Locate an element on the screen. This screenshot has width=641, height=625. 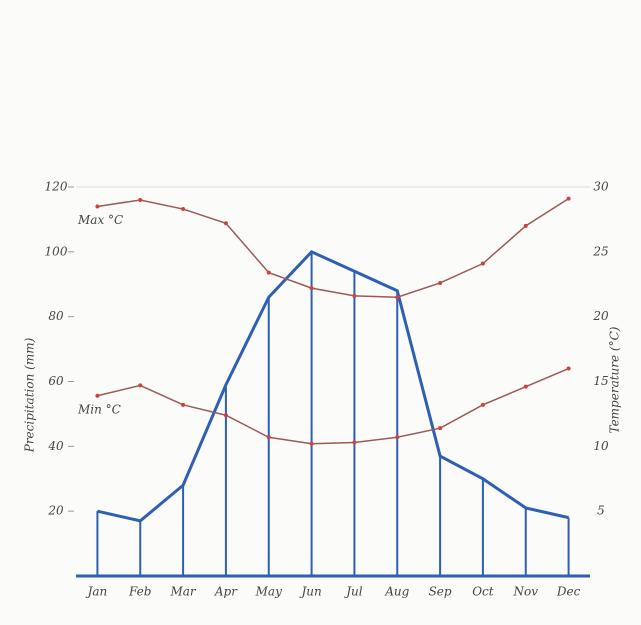
x-tick-label: Nov is located at coordinates (525, 592).